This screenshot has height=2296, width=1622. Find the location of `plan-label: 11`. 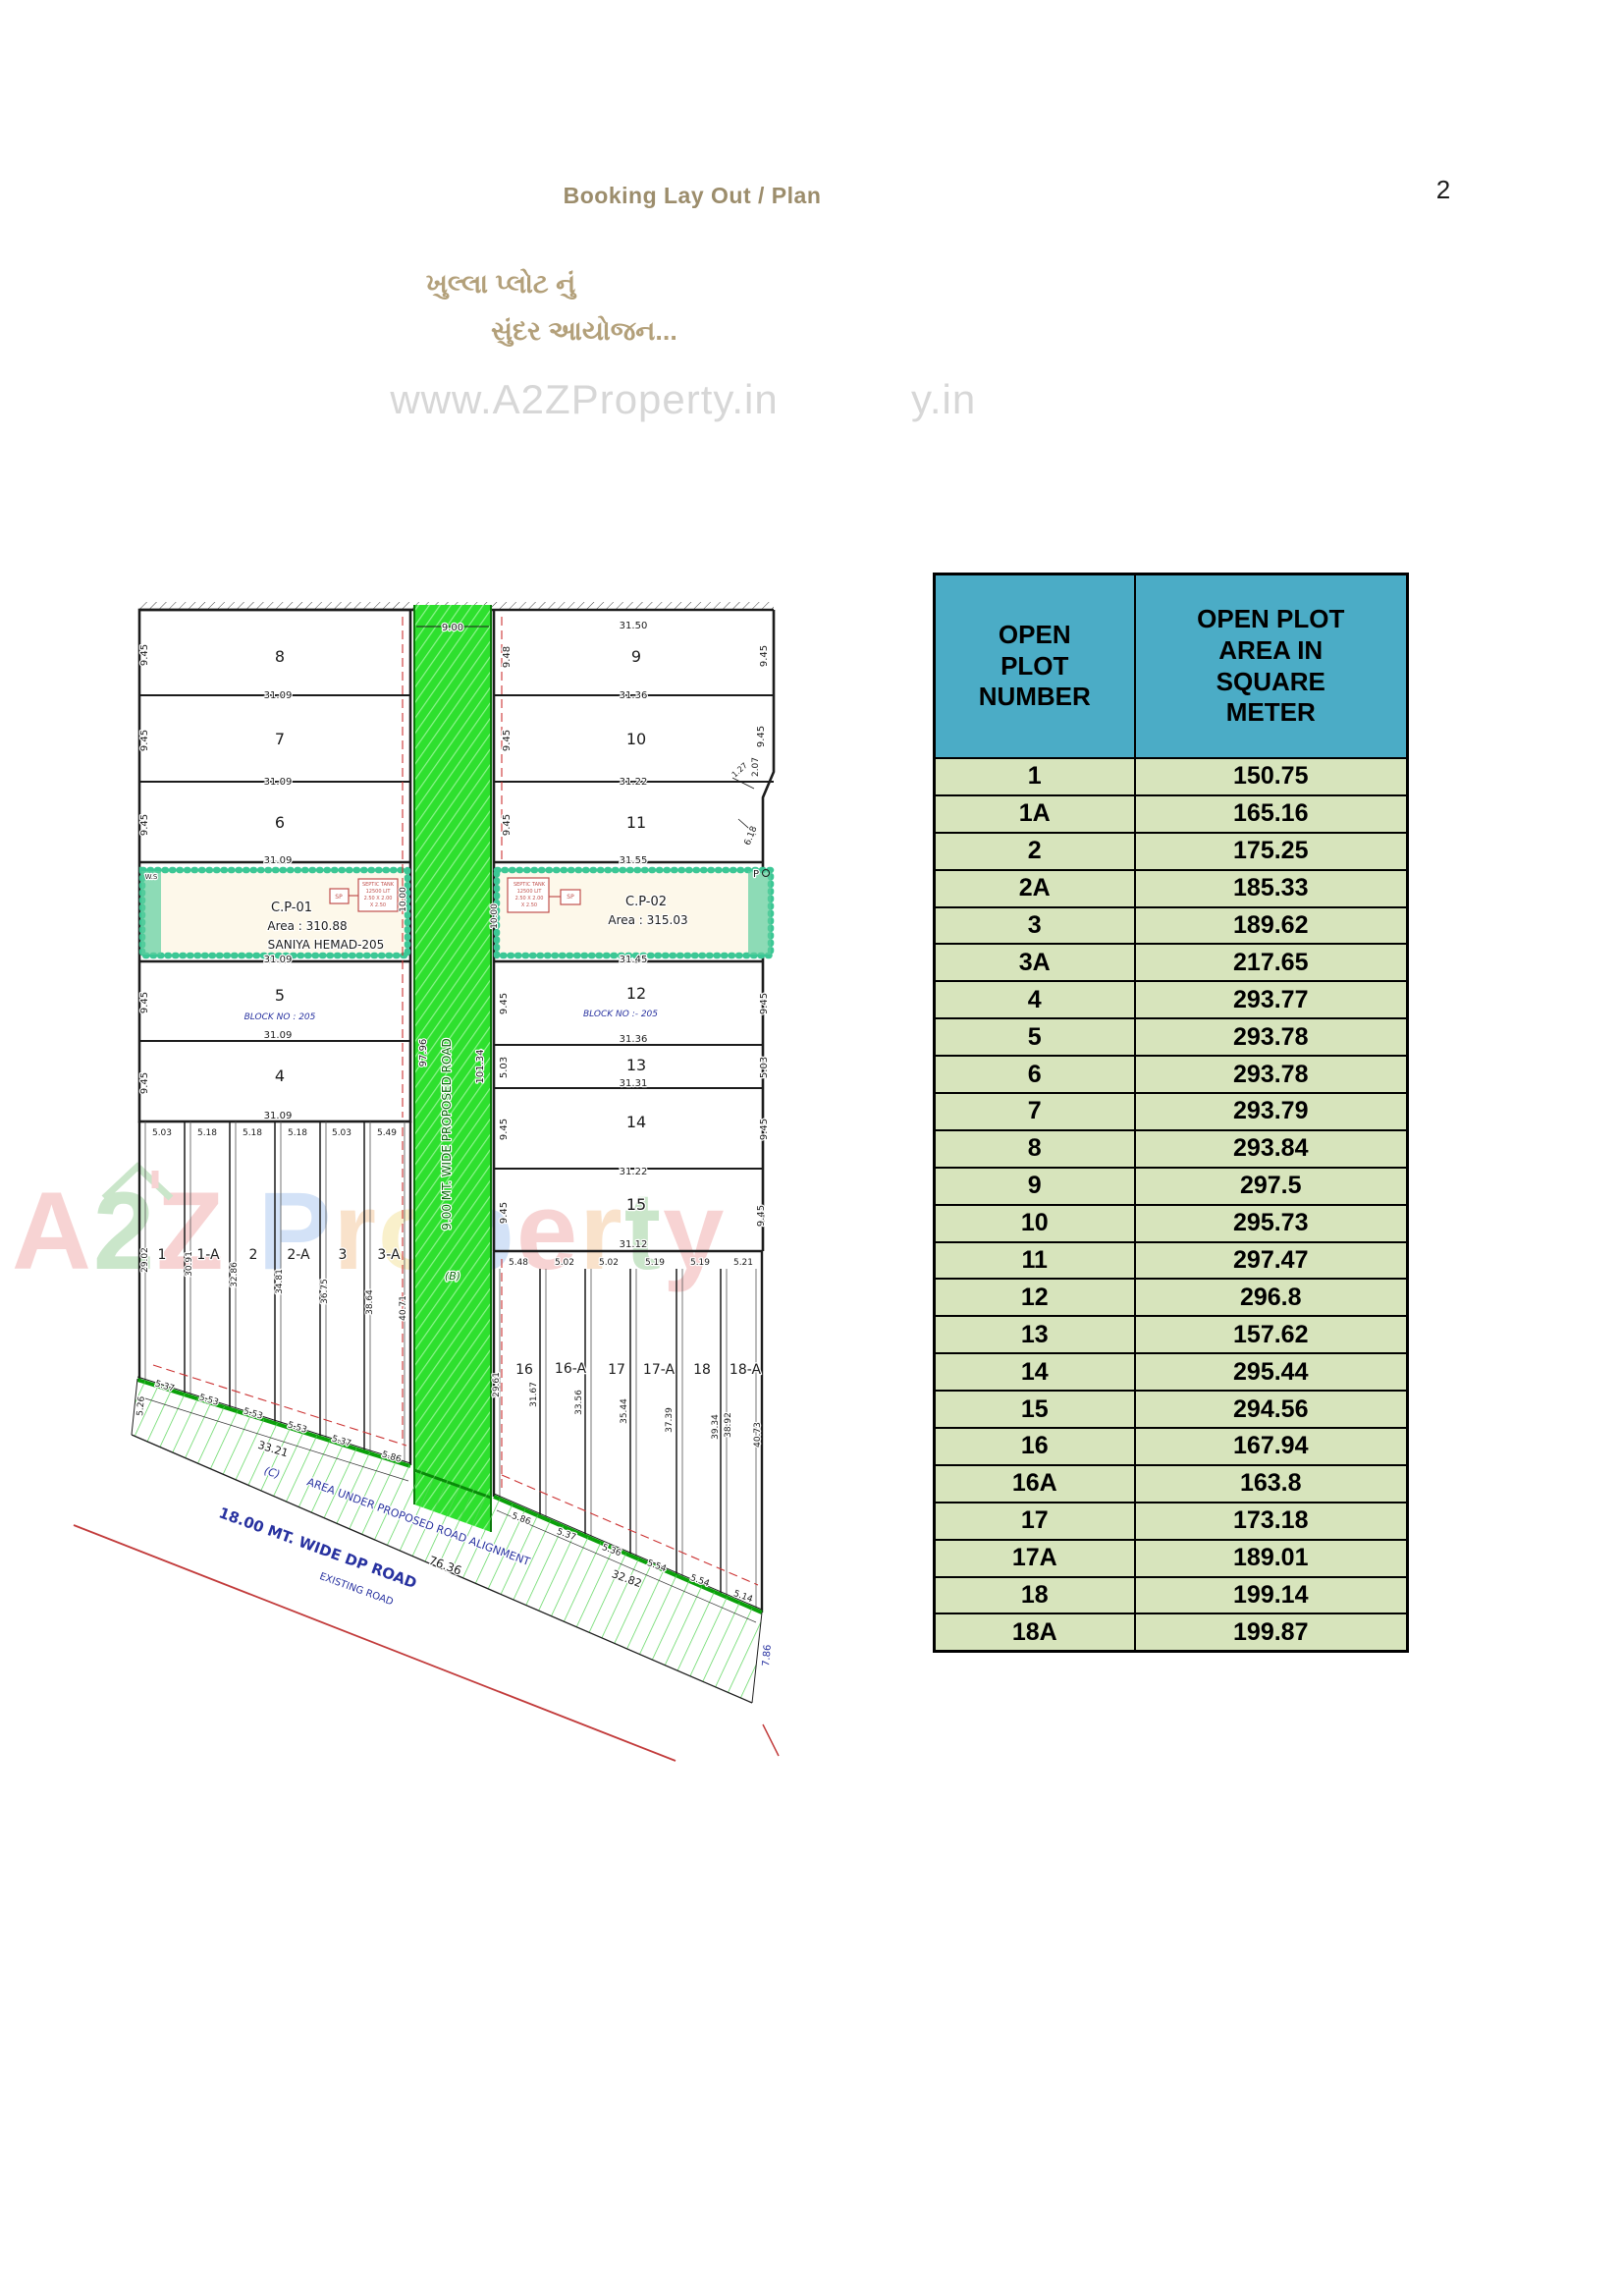

plan-label: 11 is located at coordinates (636, 822).